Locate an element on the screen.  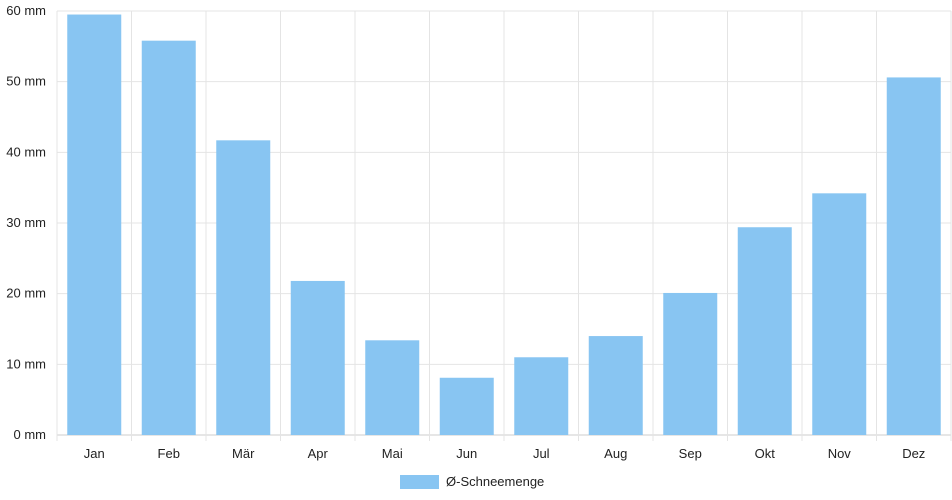
y-tick-label: 20 mm is located at coordinates (26, 293).